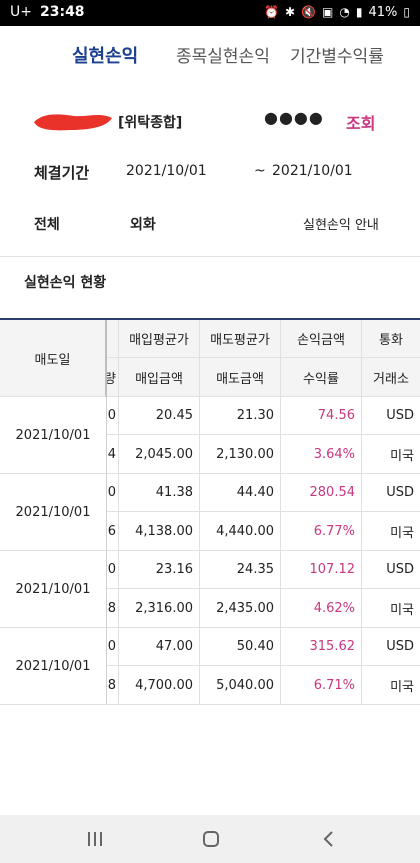 This screenshot has width=420, height=863. What do you see at coordinates (150, 123) in the screenshot?
I see `account-type: [위탁종합]` at bounding box center [150, 123].